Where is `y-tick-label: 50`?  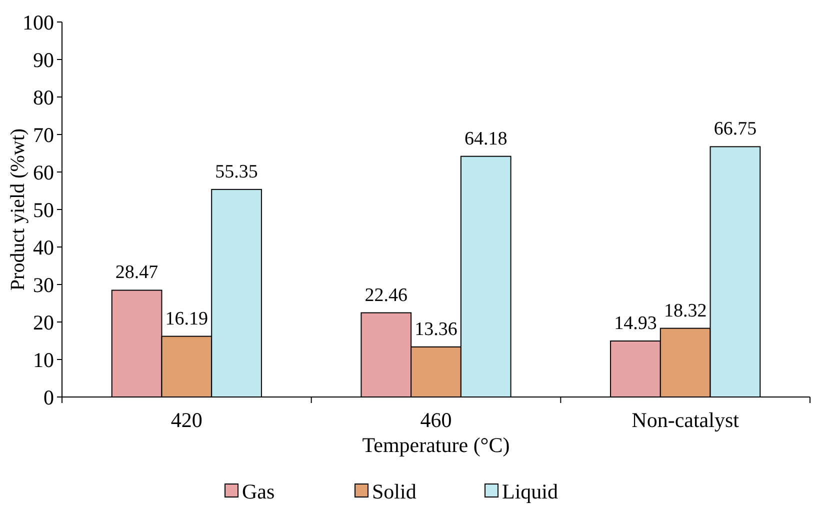 y-tick-label: 50 is located at coordinates (43, 210).